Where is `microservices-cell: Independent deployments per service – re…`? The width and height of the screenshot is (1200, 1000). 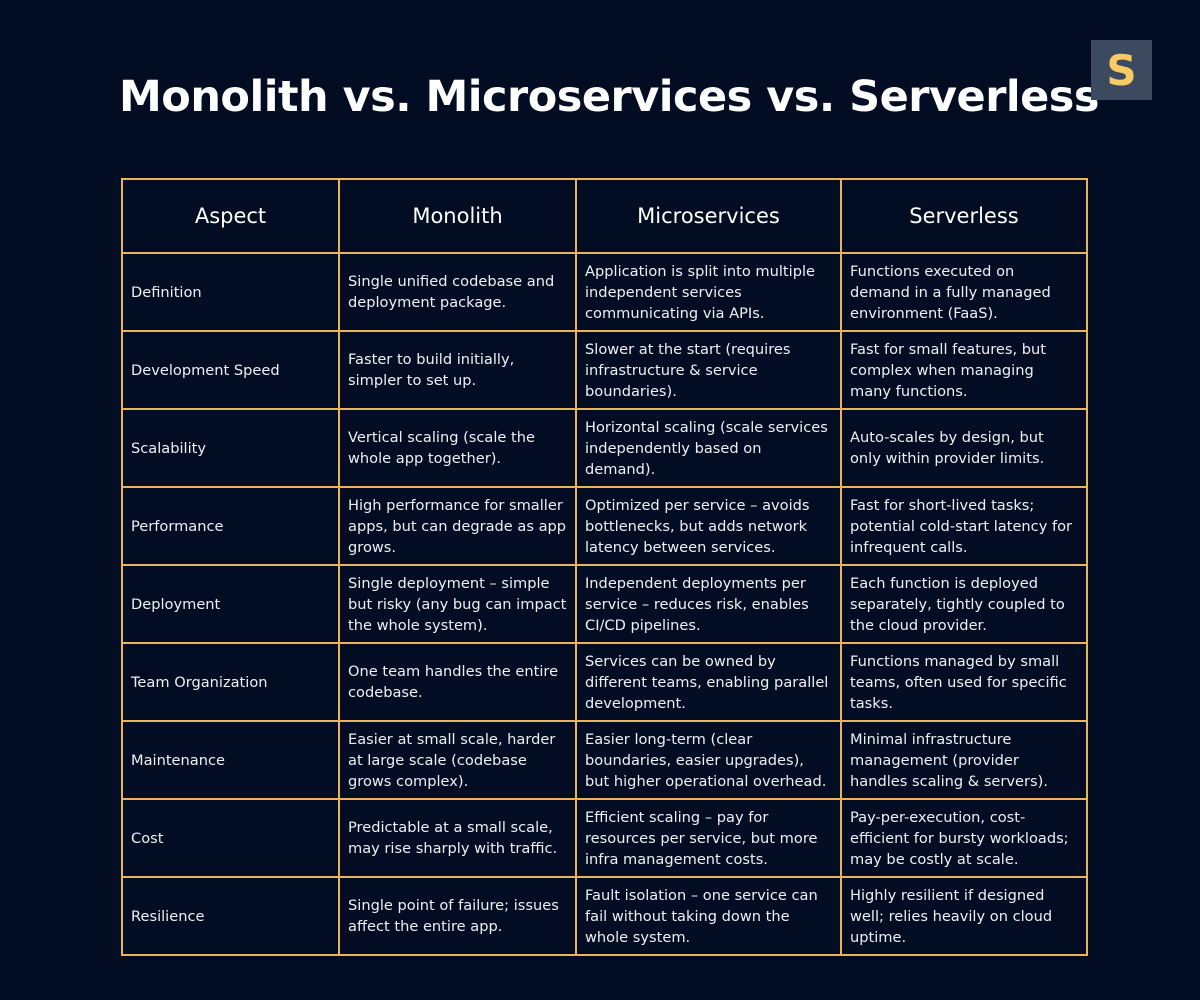 microservices-cell: Independent deployments per service – re… is located at coordinates (708, 604).